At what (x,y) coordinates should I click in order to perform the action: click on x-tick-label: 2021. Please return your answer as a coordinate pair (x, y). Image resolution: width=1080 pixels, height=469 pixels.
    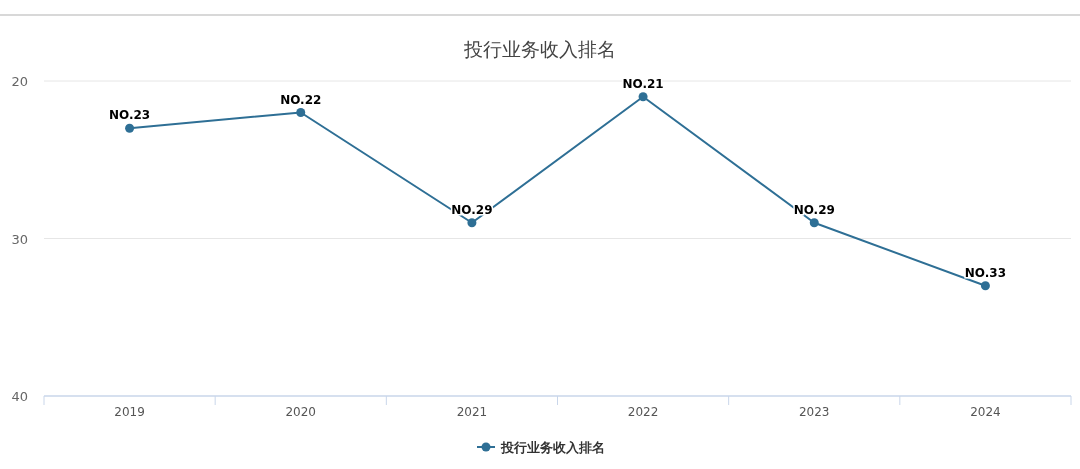
    Looking at the image, I should click on (472, 412).